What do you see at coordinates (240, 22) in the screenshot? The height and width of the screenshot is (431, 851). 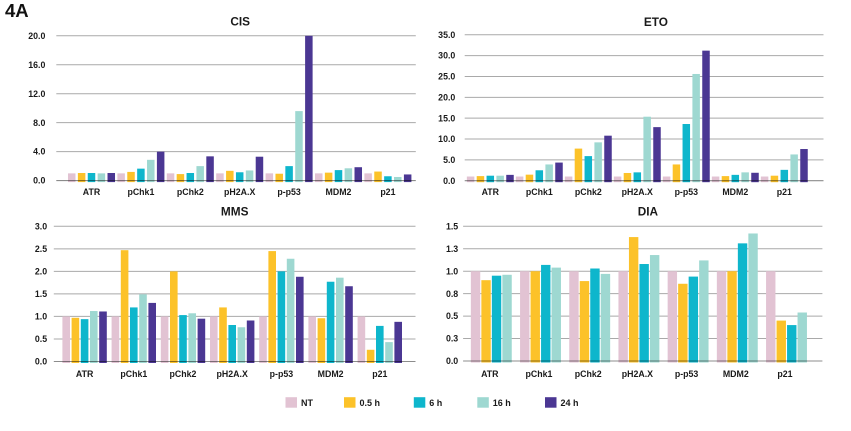 I see `svg-text: CIS` at bounding box center [240, 22].